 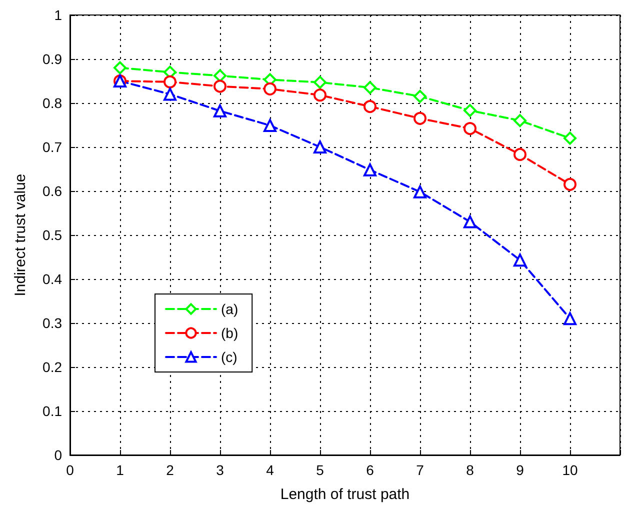 I want to click on y-tick-label: 1, so click(x=58, y=15).